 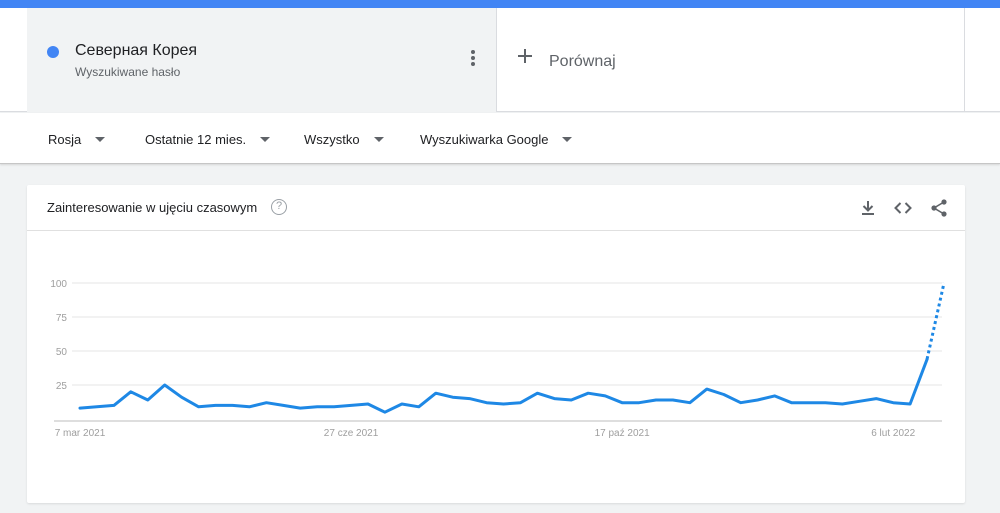 I want to click on region-filter-label: Rosja, so click(x=65, y=139).